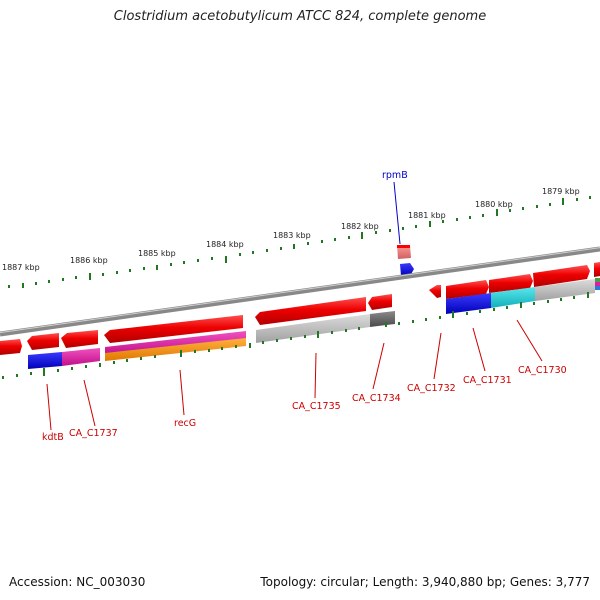 Image resolution: width=600 pixels, height=600 pixels. Describe the element at coordinates (494, 204) in the screenshot. I see `scale-label-1880: 1880 kbp` at that location.